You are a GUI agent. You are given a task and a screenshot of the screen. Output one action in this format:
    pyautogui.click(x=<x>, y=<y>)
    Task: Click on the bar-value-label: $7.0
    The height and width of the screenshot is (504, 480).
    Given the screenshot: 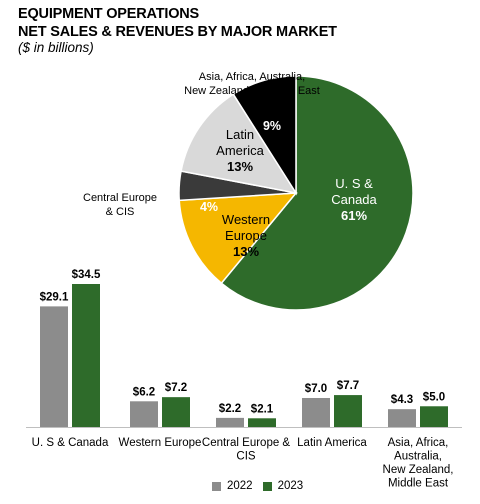 What is the action you would take?
    pyautogui.click(x=316, y=389)
    